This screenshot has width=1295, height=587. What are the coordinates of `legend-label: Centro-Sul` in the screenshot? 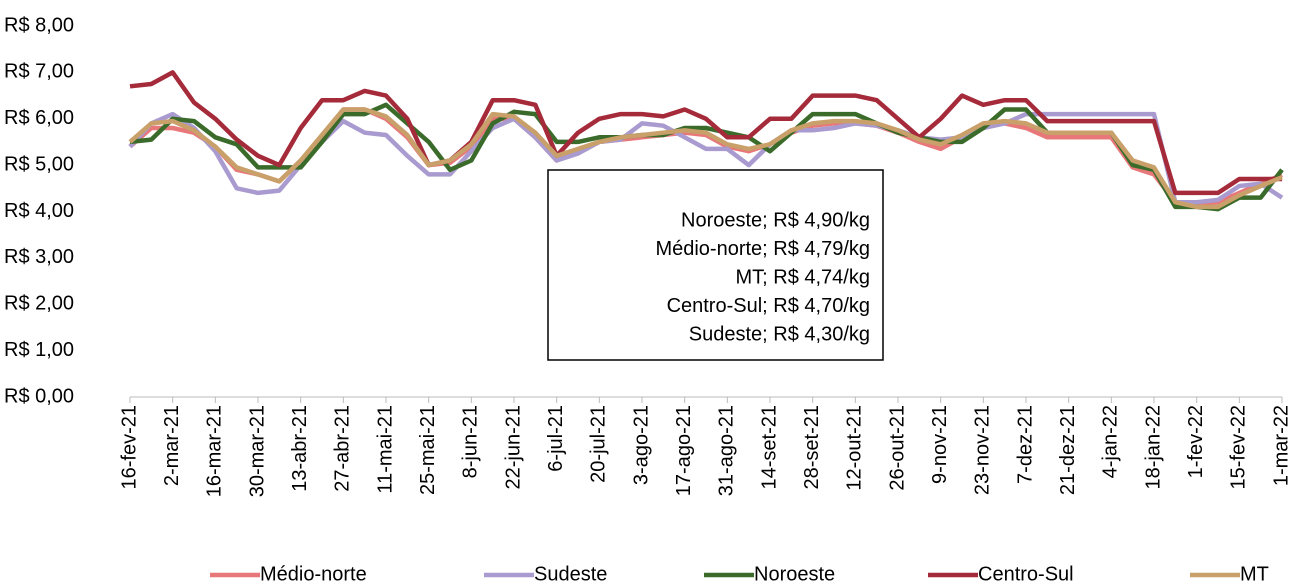 It's located at (1026, 574).